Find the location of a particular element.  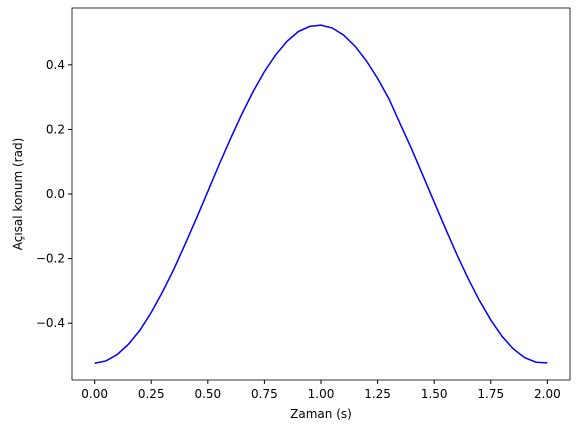

x-tick-label: 0.50 is located at coordinates (207, 394).